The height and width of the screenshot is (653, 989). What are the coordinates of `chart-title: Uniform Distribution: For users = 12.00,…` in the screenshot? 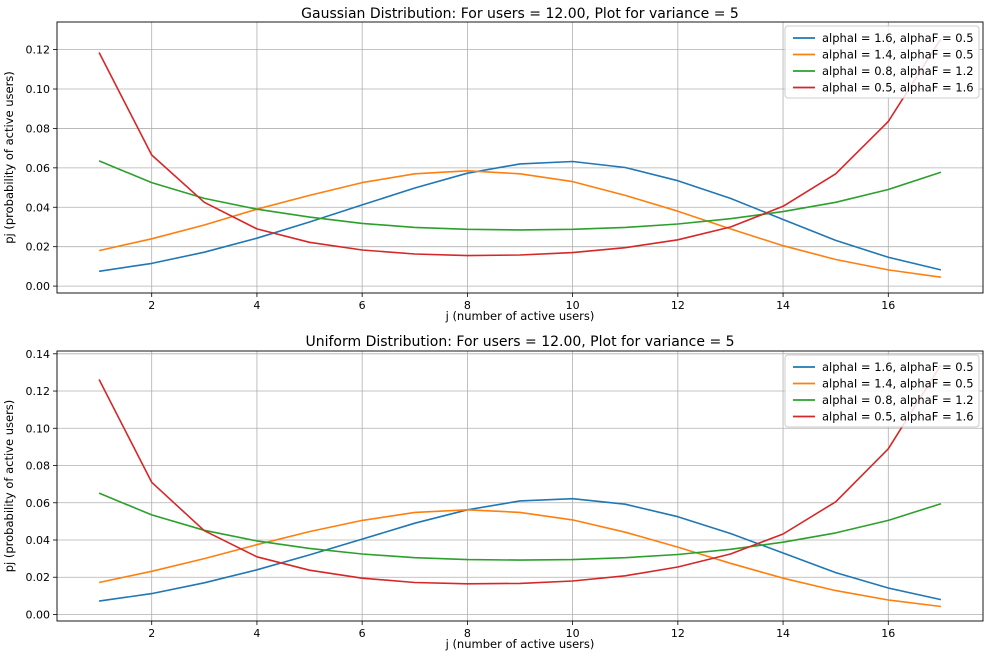 It's located at (519, 342).